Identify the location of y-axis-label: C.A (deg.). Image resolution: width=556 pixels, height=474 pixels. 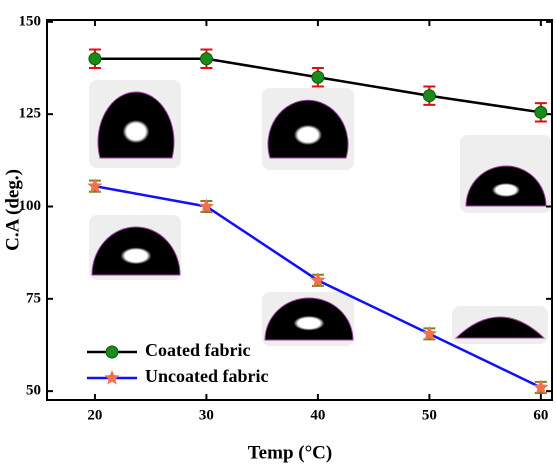
(12, 210).